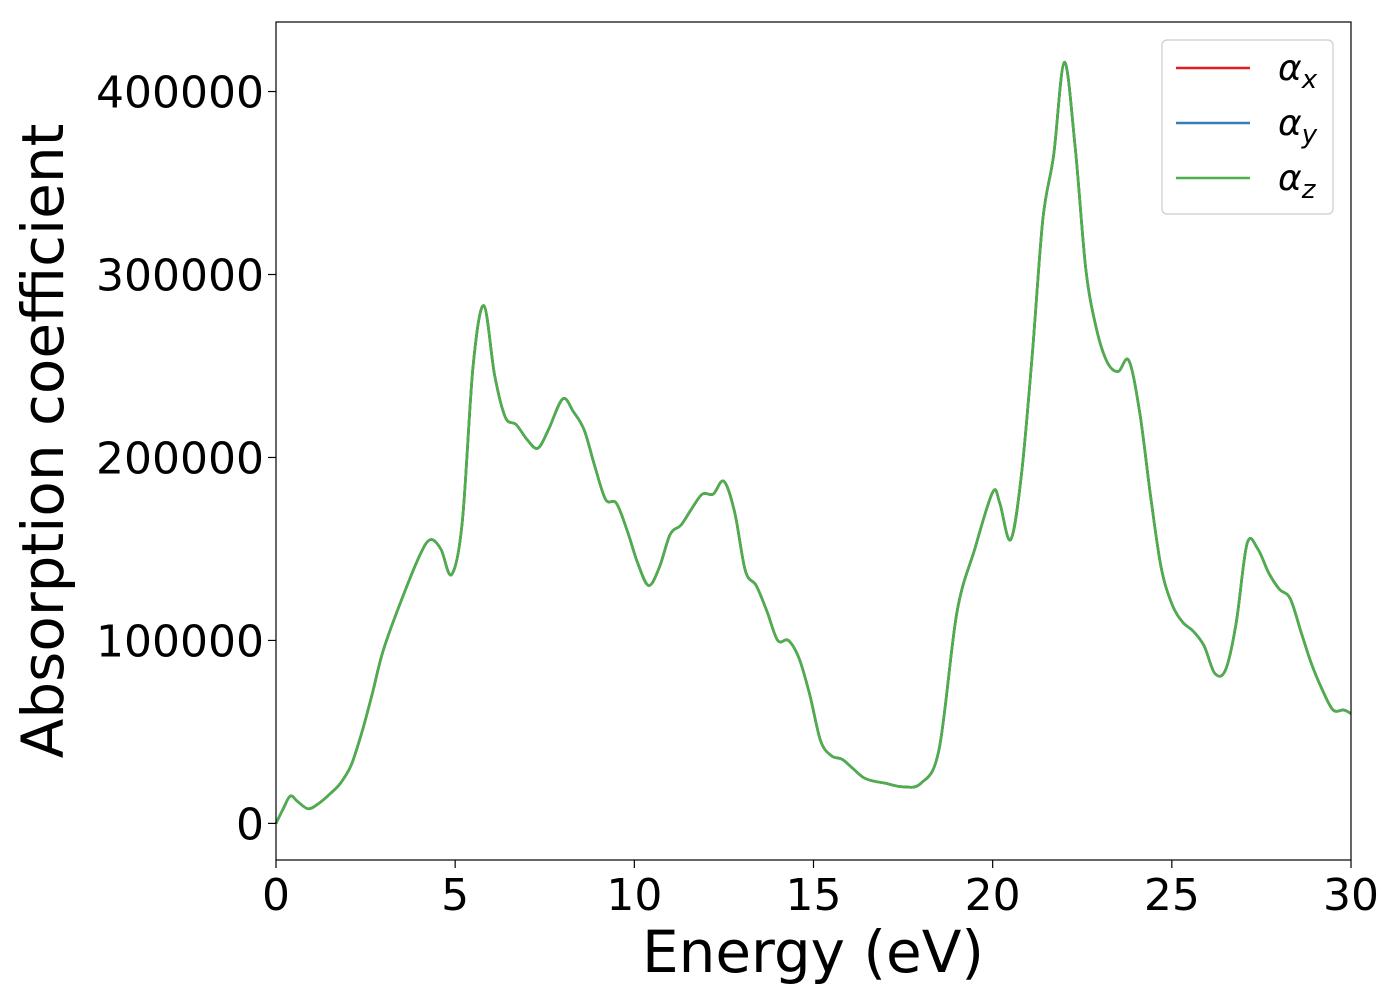 The image size is (1400, 1000). Describe the element at coordinates (634, 895) in the screenshot. I see `x-tick-label: 10` at that location.